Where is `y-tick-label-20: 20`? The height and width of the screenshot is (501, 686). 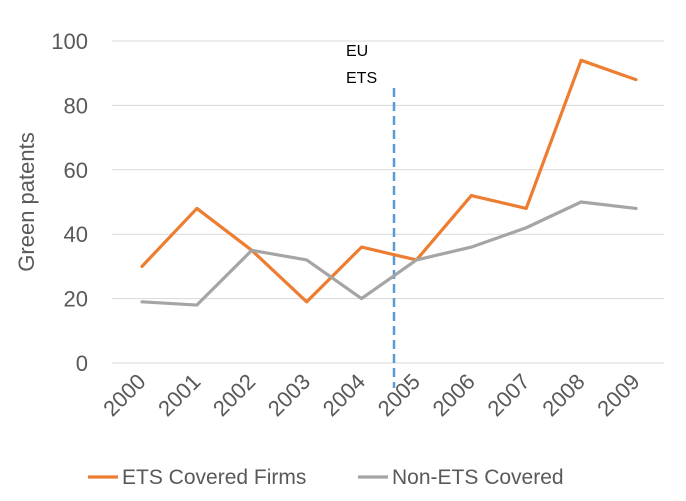 y-tick-label-20: 20 is located at coordinates (76, 299).